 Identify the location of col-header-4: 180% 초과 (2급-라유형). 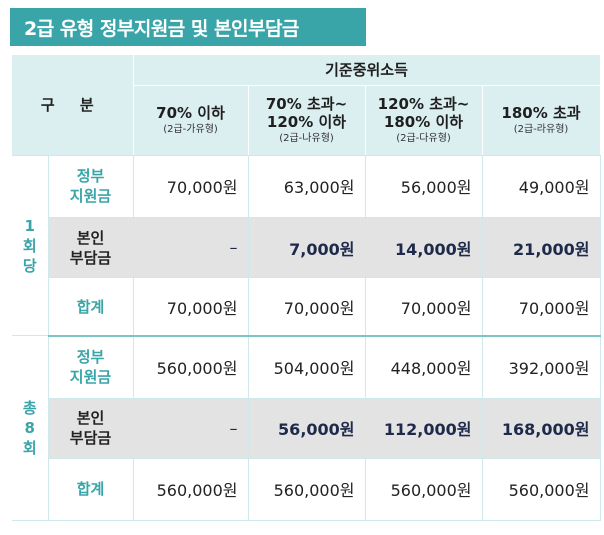
(541, 120).